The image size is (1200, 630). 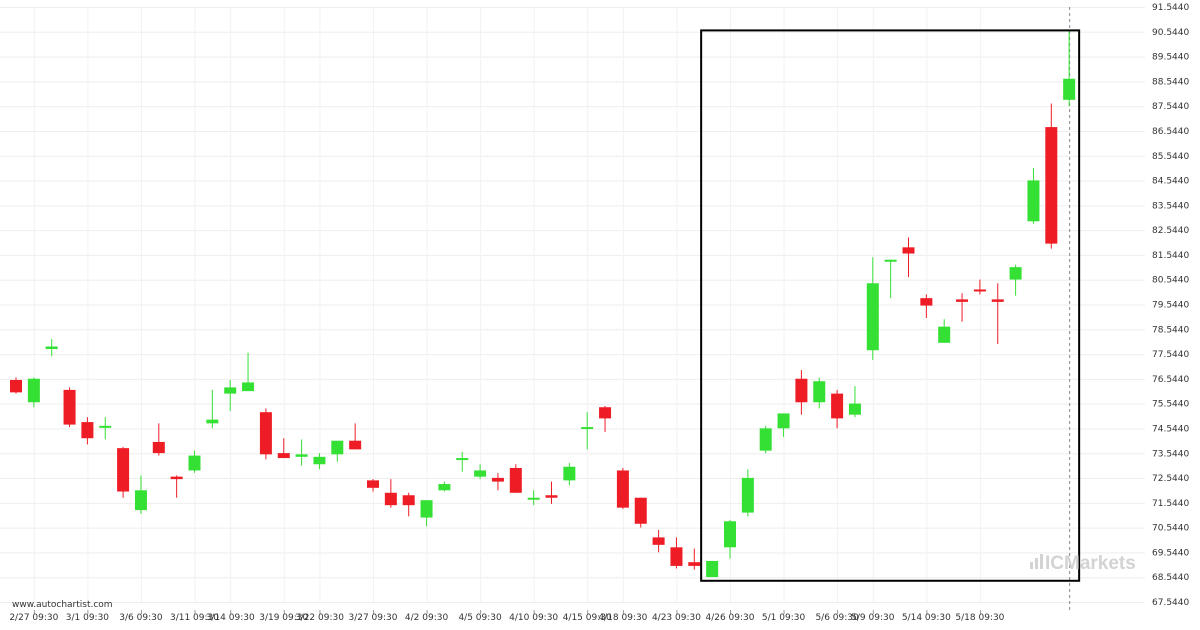 I want to click on y-tick-label: 73.5440, so click(x=1170, y=454).